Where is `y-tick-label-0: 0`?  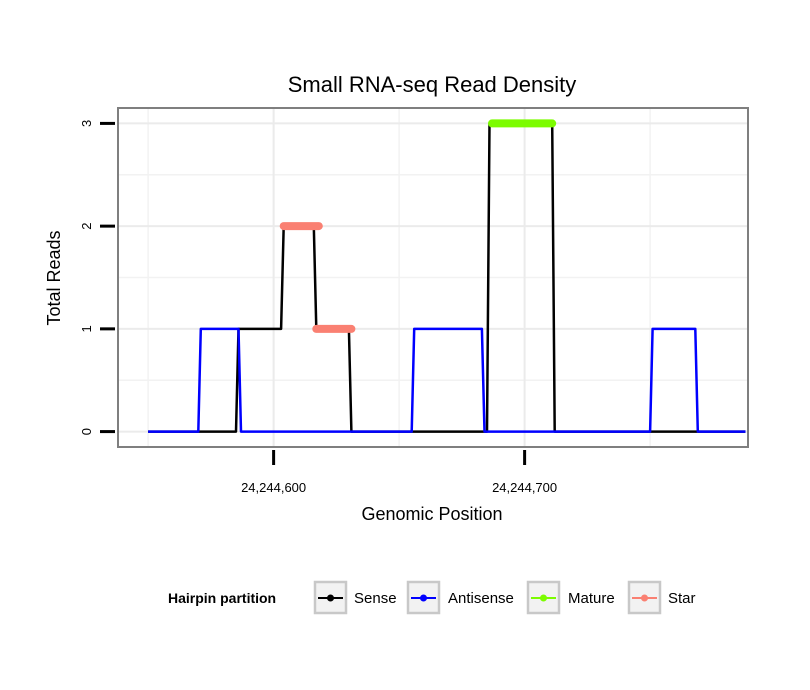 y-tick-label-0: 0 is located at coordinates (86, 431).